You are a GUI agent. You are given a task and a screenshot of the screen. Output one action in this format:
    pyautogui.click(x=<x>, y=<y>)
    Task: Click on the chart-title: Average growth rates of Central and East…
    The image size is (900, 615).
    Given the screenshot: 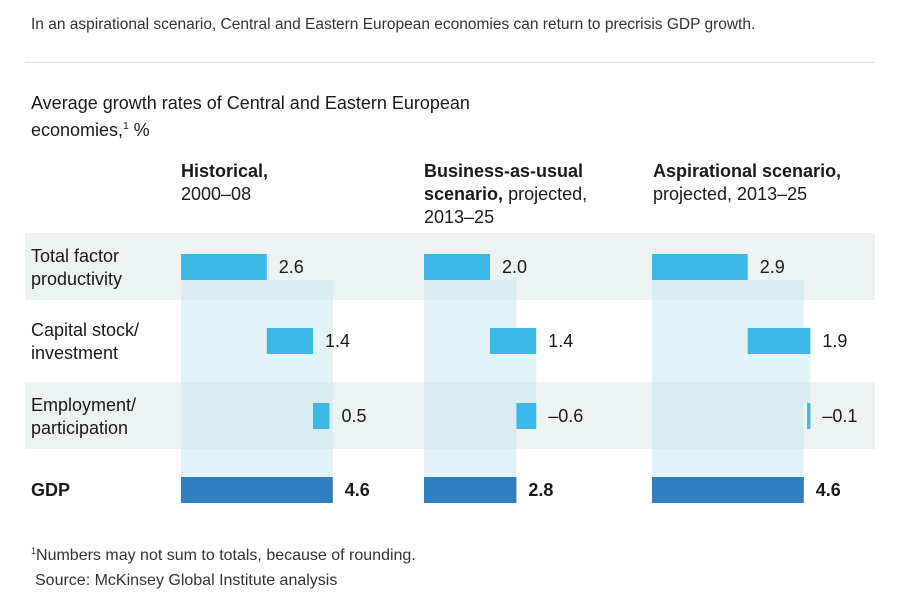 What is the action you would take?
    pyautogui.click(x=250, y=116)
    